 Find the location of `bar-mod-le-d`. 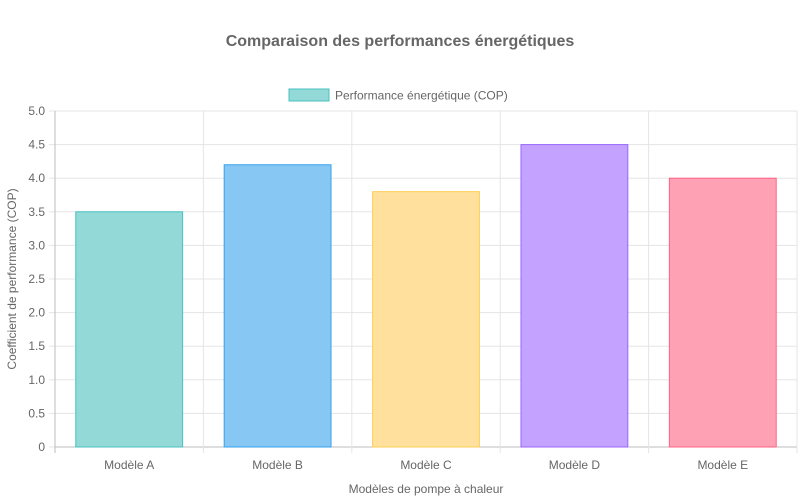

bar-mod-le-d is located at coordinates (574, 296).